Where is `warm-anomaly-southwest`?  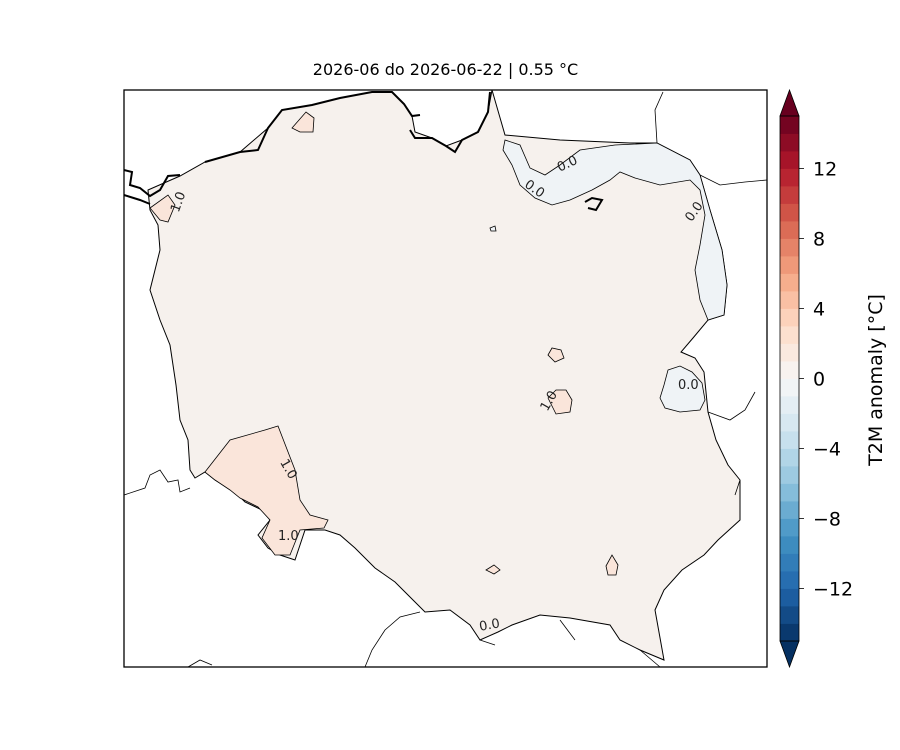
warm-anomaly-southwest is located at coordinates (266, 490).